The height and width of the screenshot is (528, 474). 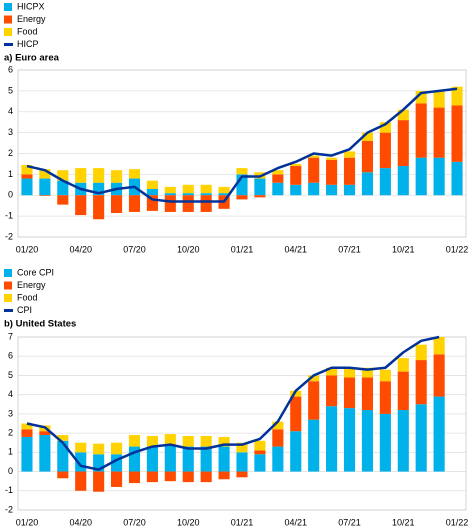 I want to click on y-tick-label: 4, so click(x=10, y=394).